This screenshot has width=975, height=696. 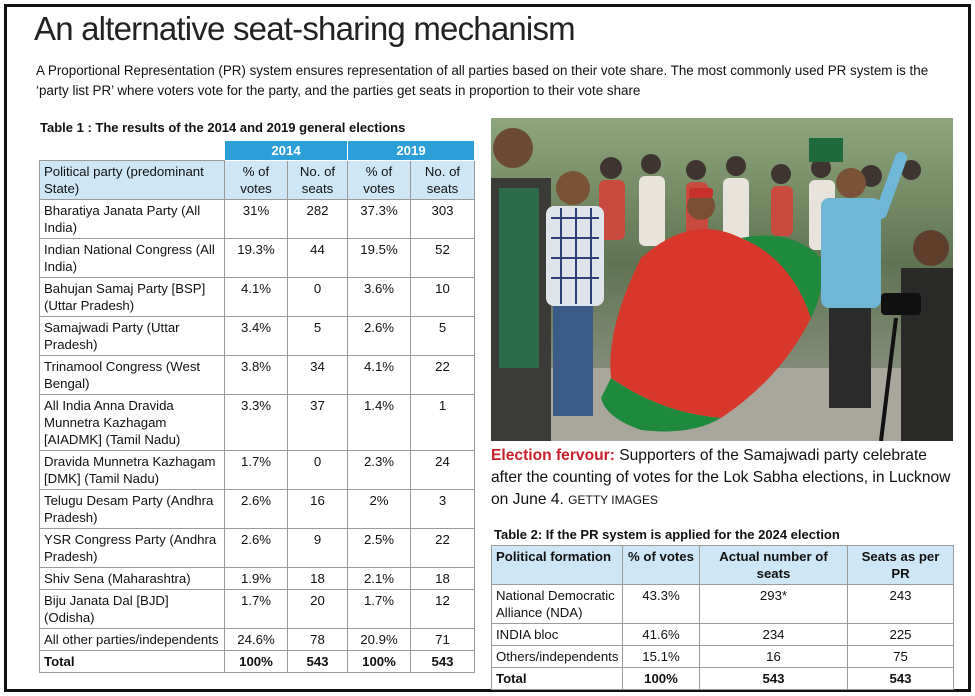 I want to click on total-vote-share-2014: 100%, so click(x=256, y=661).